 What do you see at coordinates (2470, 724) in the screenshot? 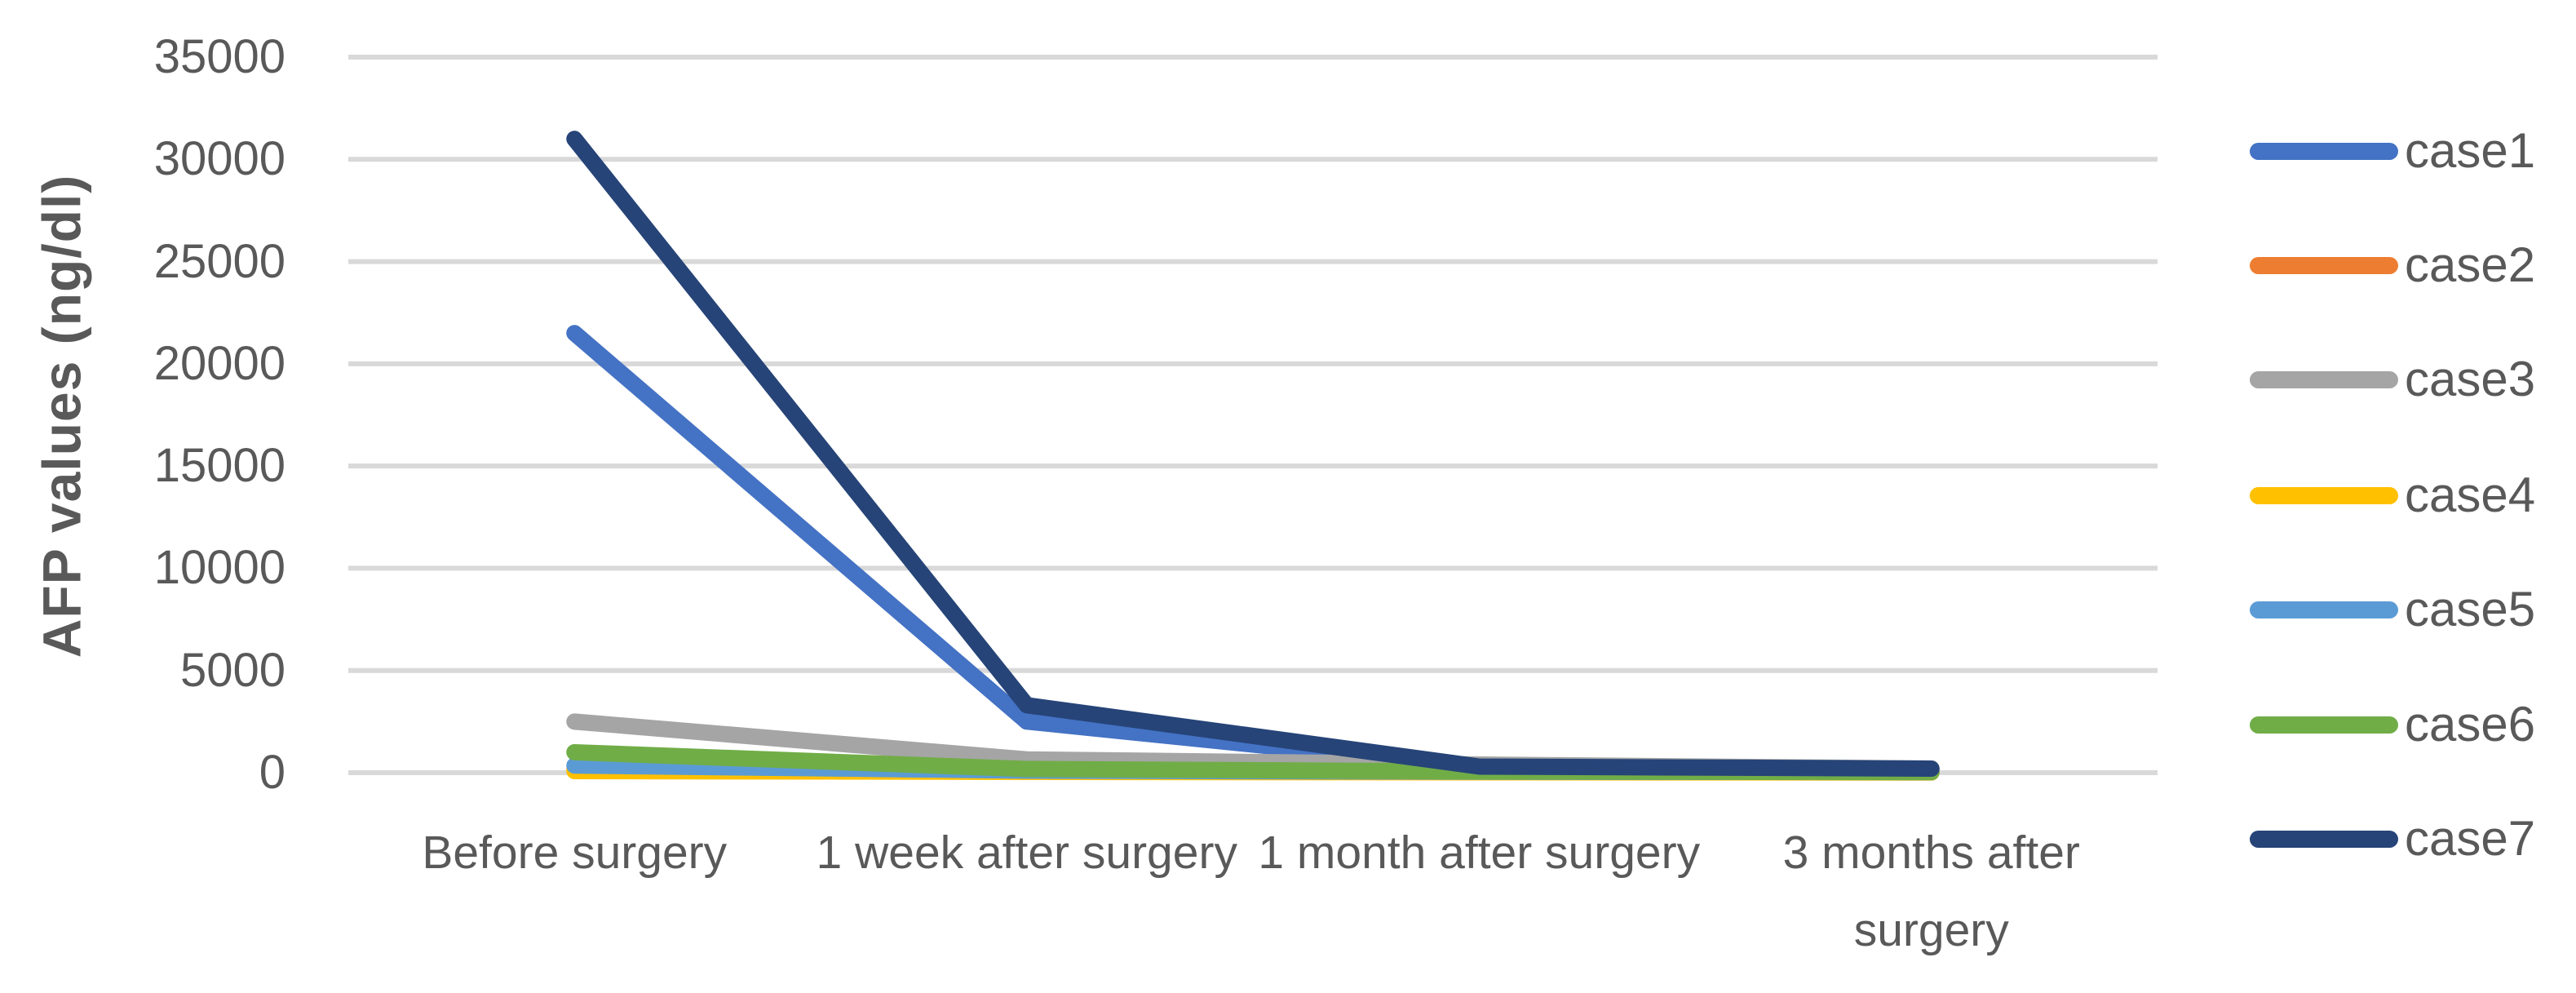
I see `legend-label: case6` at bounding box center [2470, 724].